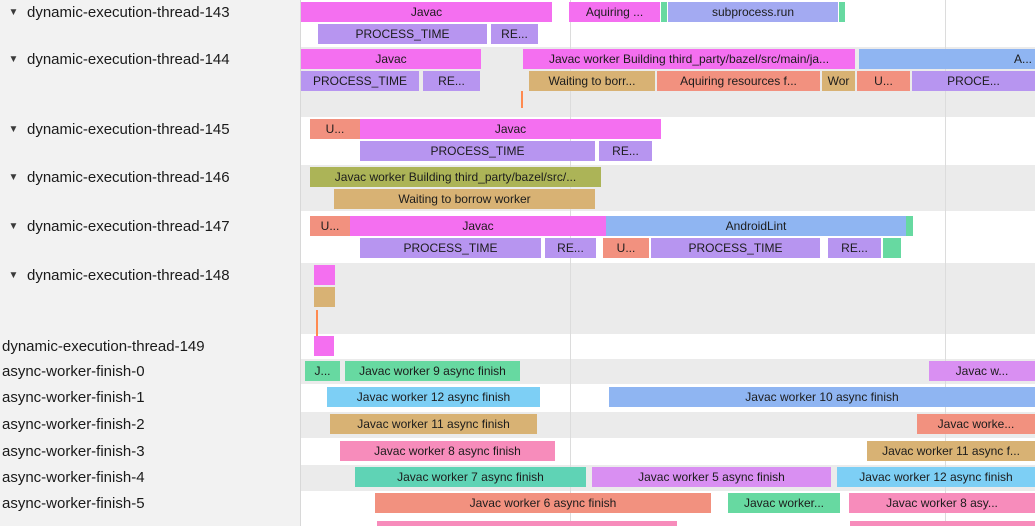 Image resolution: width=1035 pixels, height=526 pixels. I want to click on track-name: dynamic-execution-thread-149, so click(103, 346).